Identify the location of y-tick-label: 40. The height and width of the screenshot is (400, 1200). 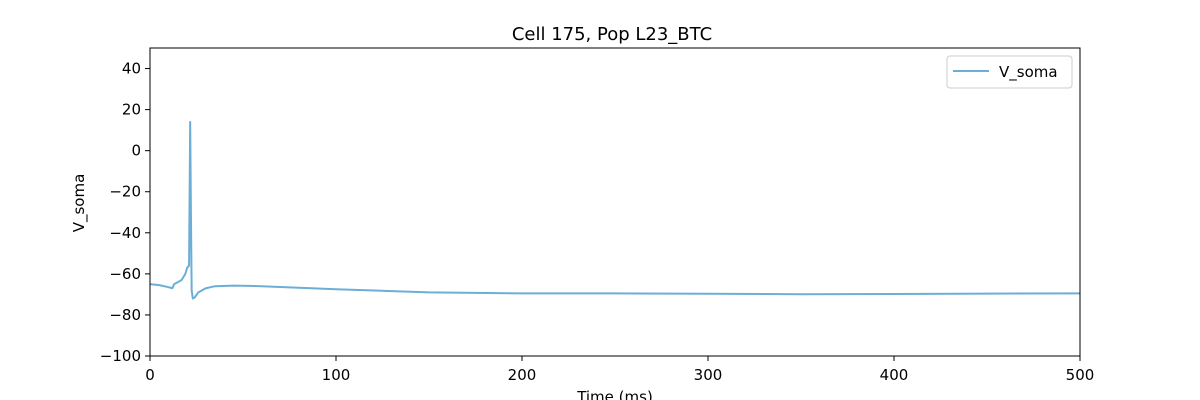
(131, 69).